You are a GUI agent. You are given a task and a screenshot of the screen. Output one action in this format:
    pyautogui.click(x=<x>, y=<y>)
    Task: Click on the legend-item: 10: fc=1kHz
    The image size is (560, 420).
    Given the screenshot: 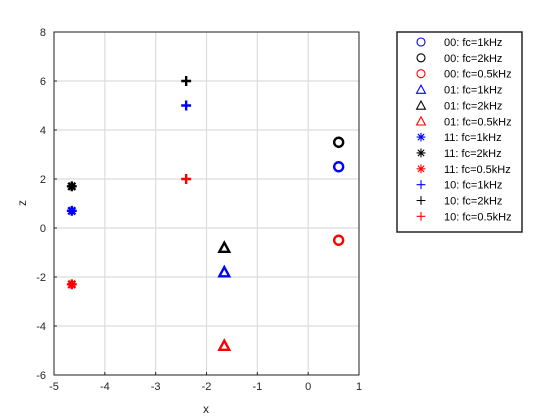 What is the action you would take?
    pyautogui.click(x=459, y=186)
    